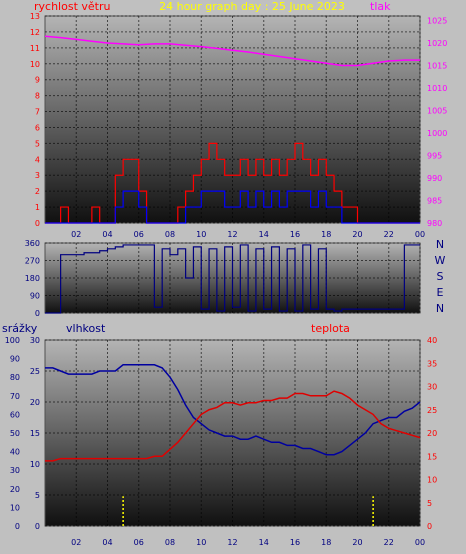 This screenshot has width=466, height=554. What do you see at coordinates (437, 133) in the screenshot?
I see `pressure-tick-label: 1000` at bounding box center [437, 133].